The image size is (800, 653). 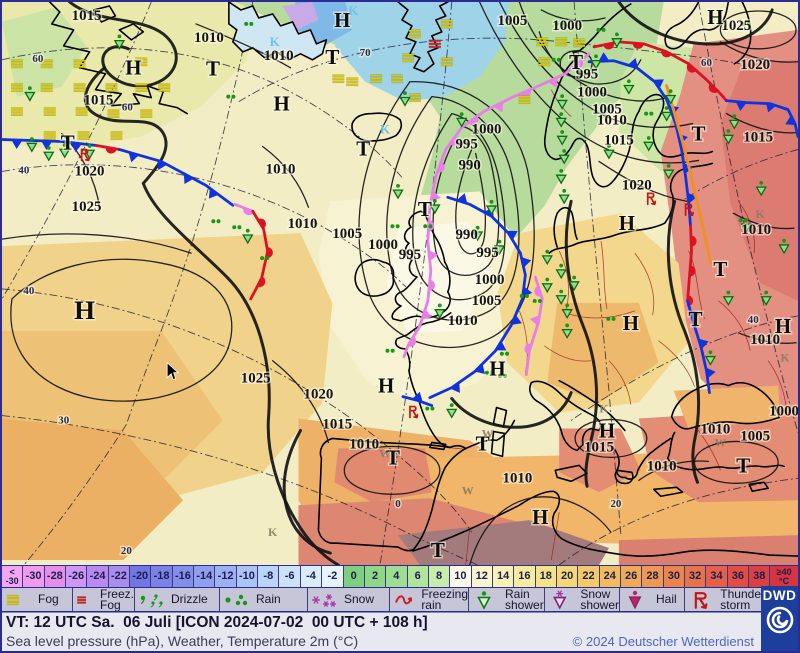 I want to click on temp-scale-cell: 8, so click(x=438, y=576).